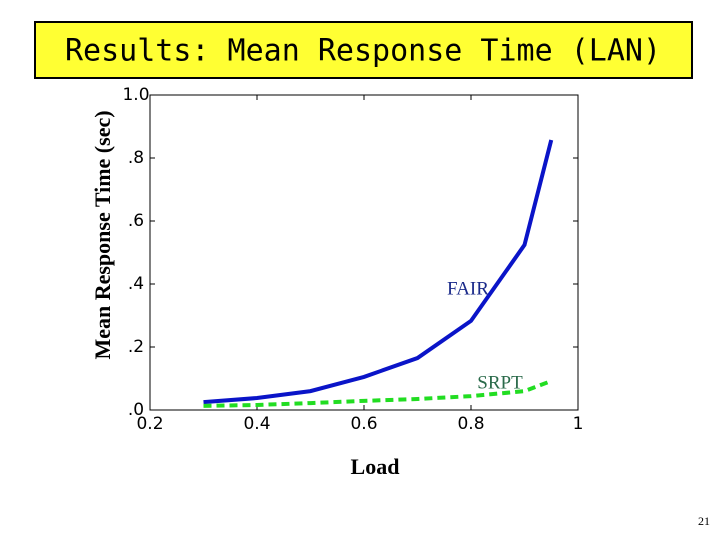 The image size is (720, 540). I want to click on chart-title: Results: Mean Response Time (LAN), so click(363, 51).